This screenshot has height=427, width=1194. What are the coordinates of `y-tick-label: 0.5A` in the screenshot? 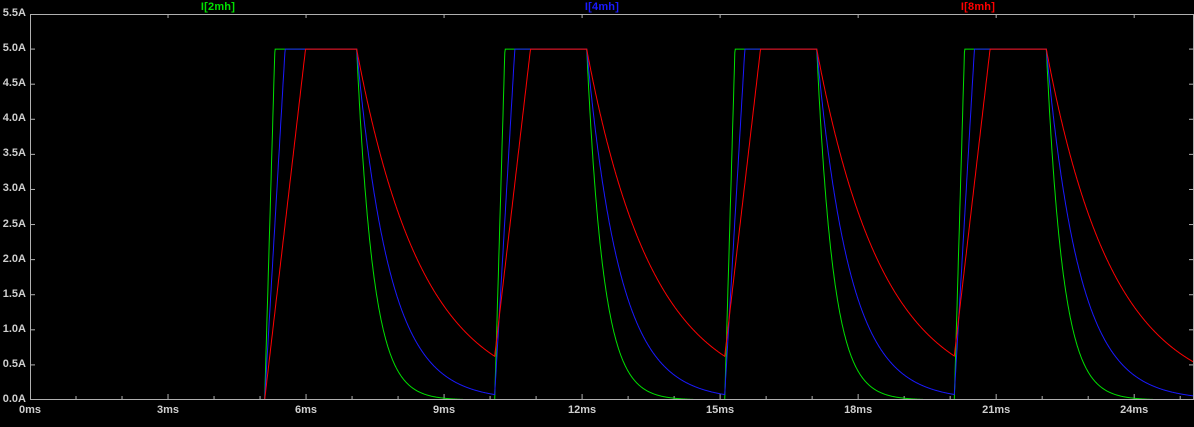 It's located at (14, 363).